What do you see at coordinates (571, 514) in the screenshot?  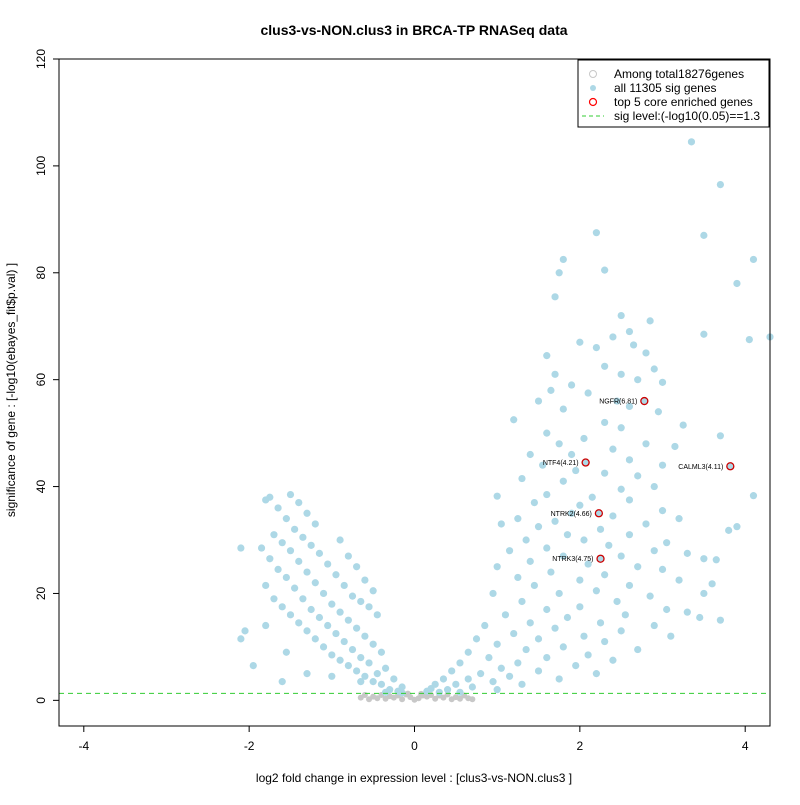 I see `core-gene-label: NTRK2(4.66)` at bounding box center [571, 514].